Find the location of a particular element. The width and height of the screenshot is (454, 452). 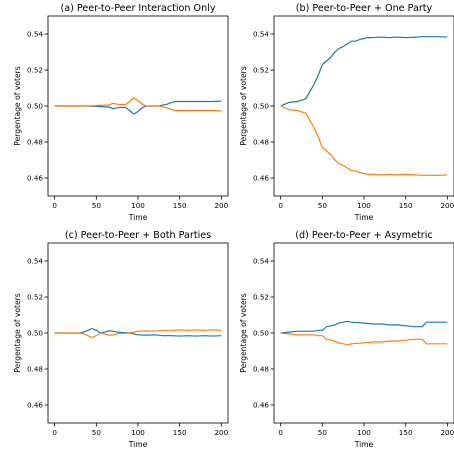

panel-b-ytick-label: 0.46 is located at coordinates (261, 178).